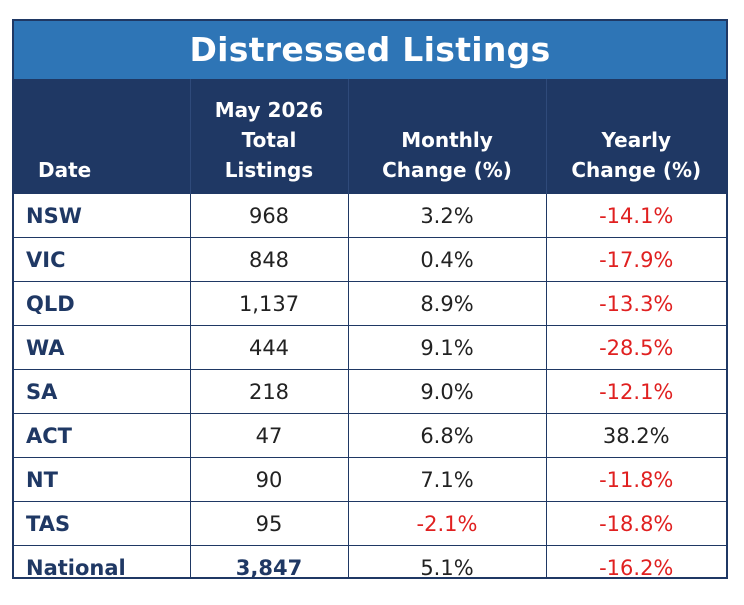 The width and height of the screenshot is (744, 605). I want to click on cell-yearly-change: -17.9%, so click(635, 259).